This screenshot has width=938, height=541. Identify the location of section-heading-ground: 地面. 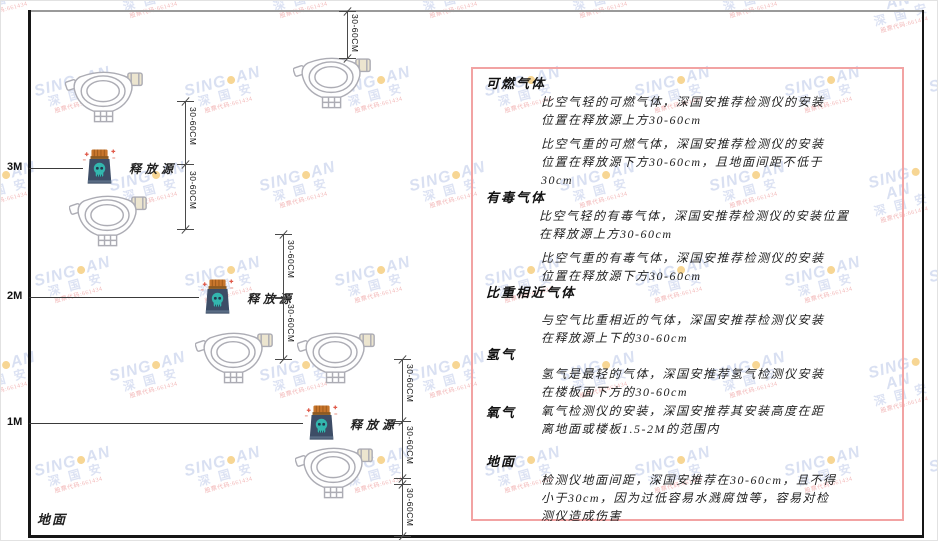
(501, 461).